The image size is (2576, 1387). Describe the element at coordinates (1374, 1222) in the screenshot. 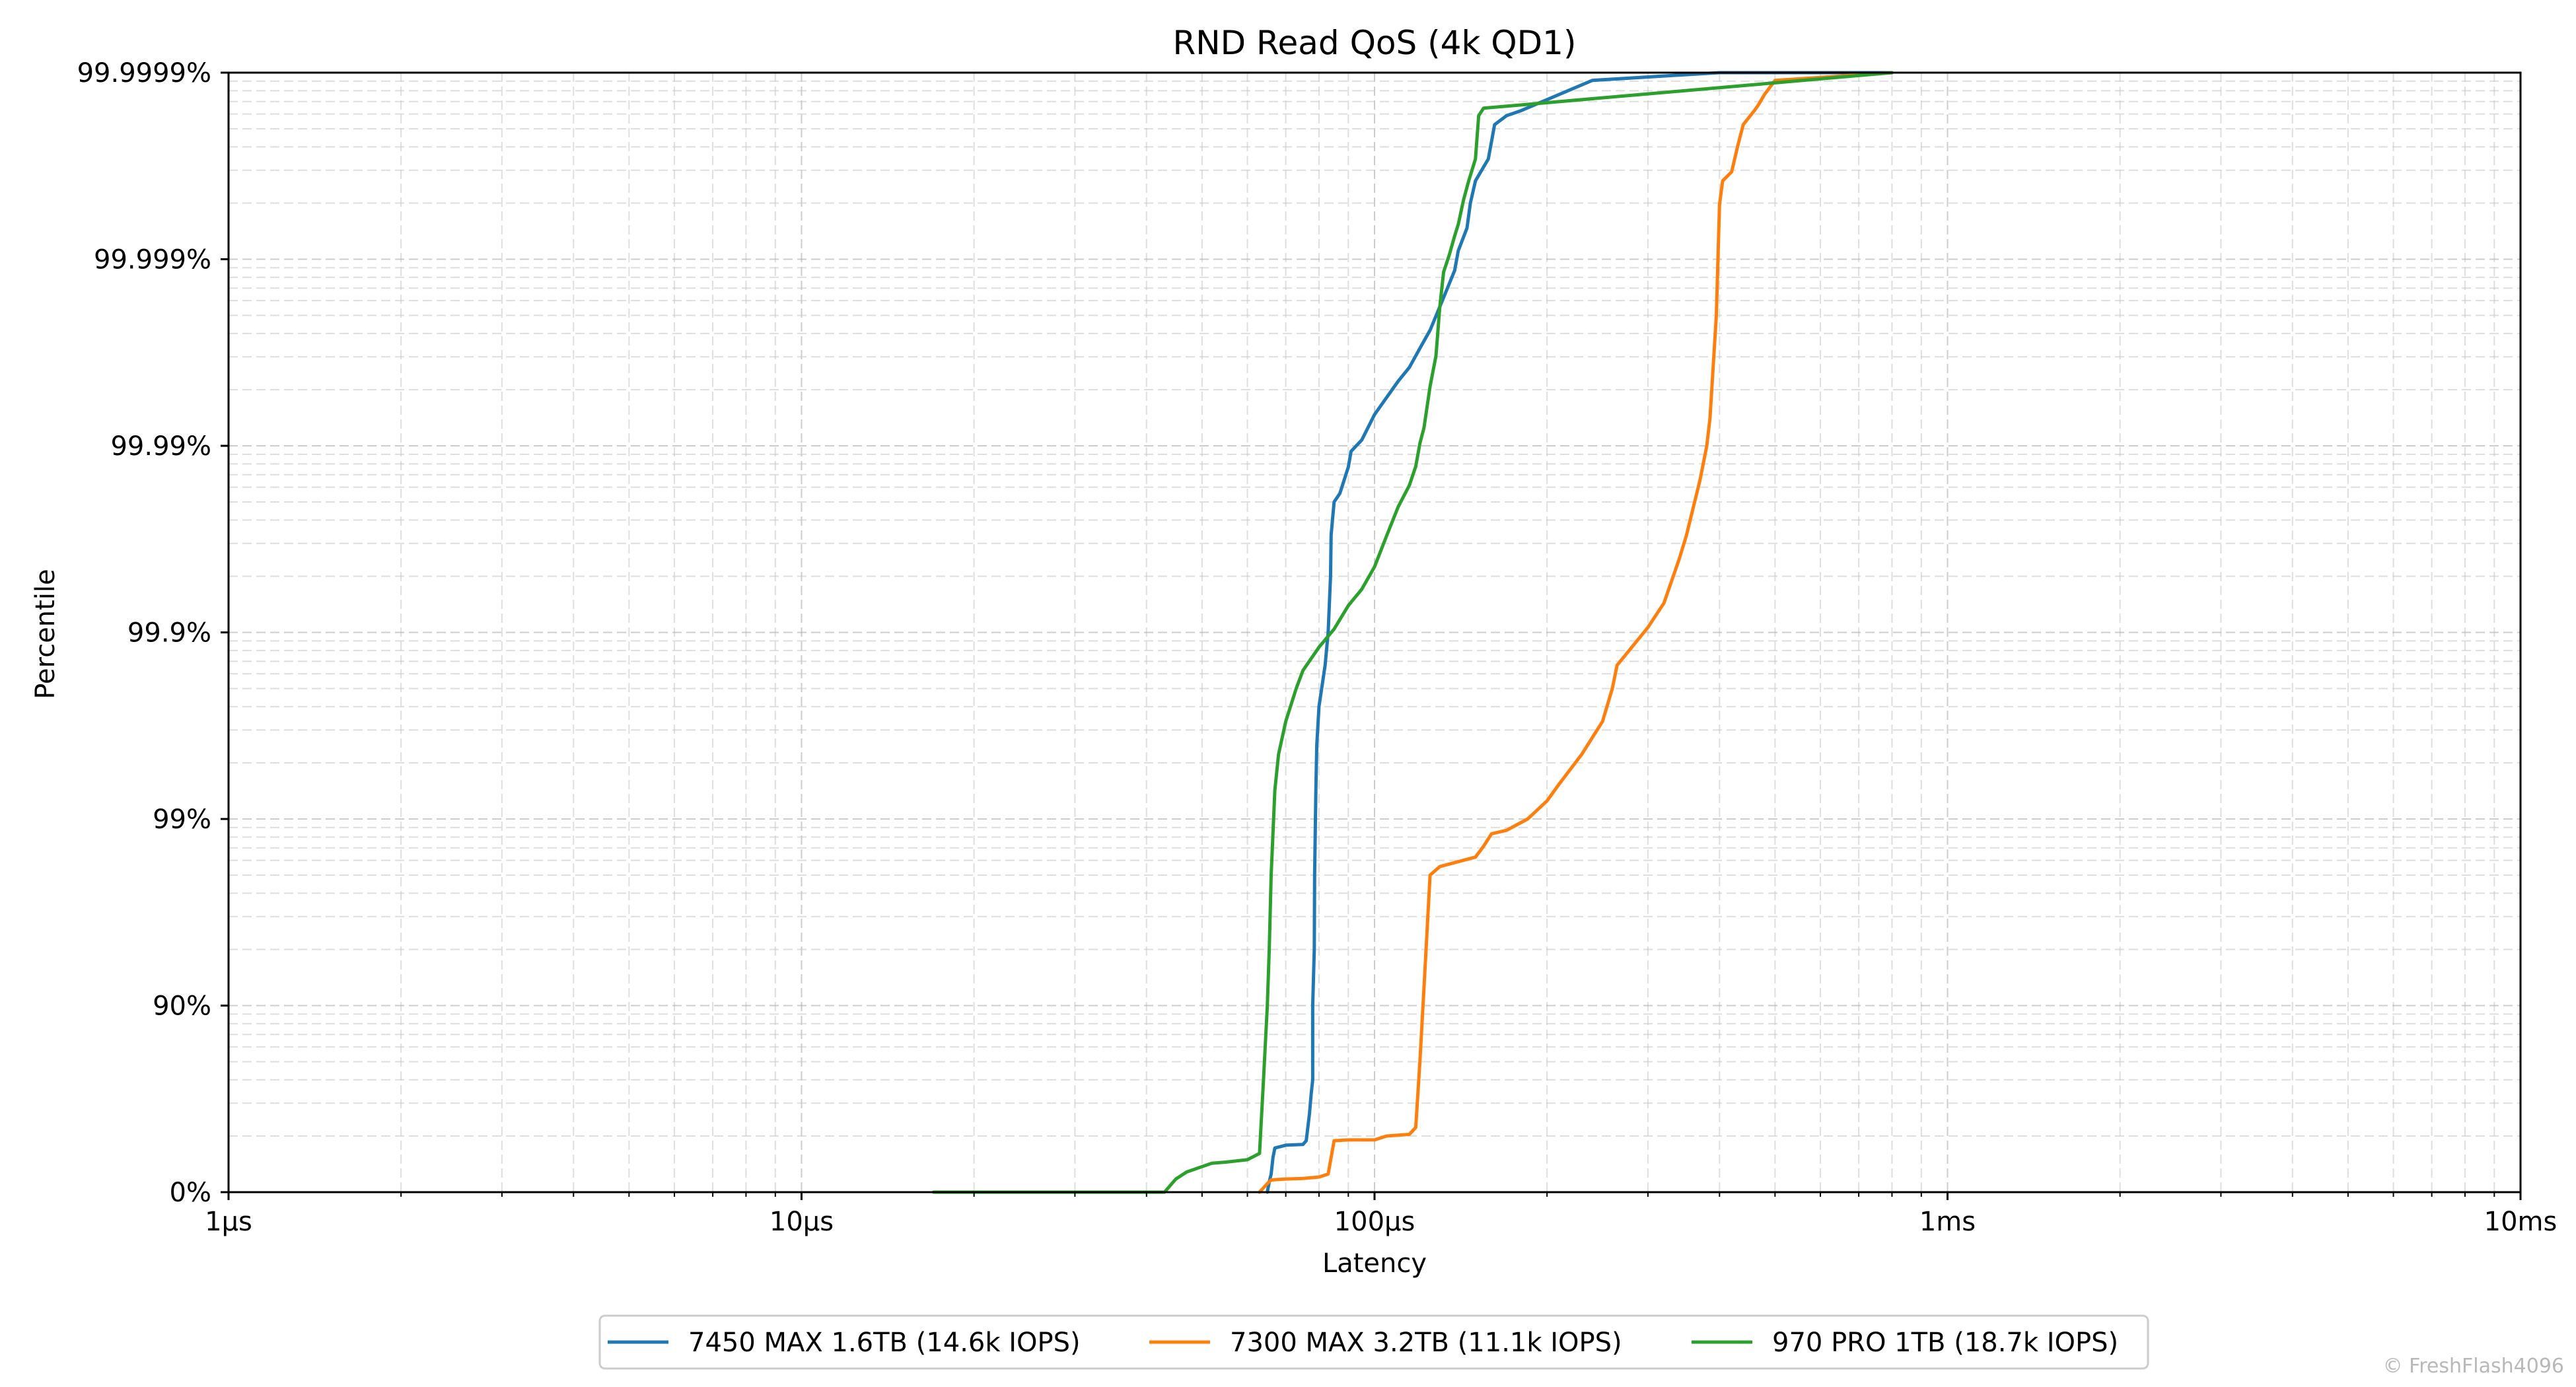

I see `x-tick-label: 100µs` at that location.